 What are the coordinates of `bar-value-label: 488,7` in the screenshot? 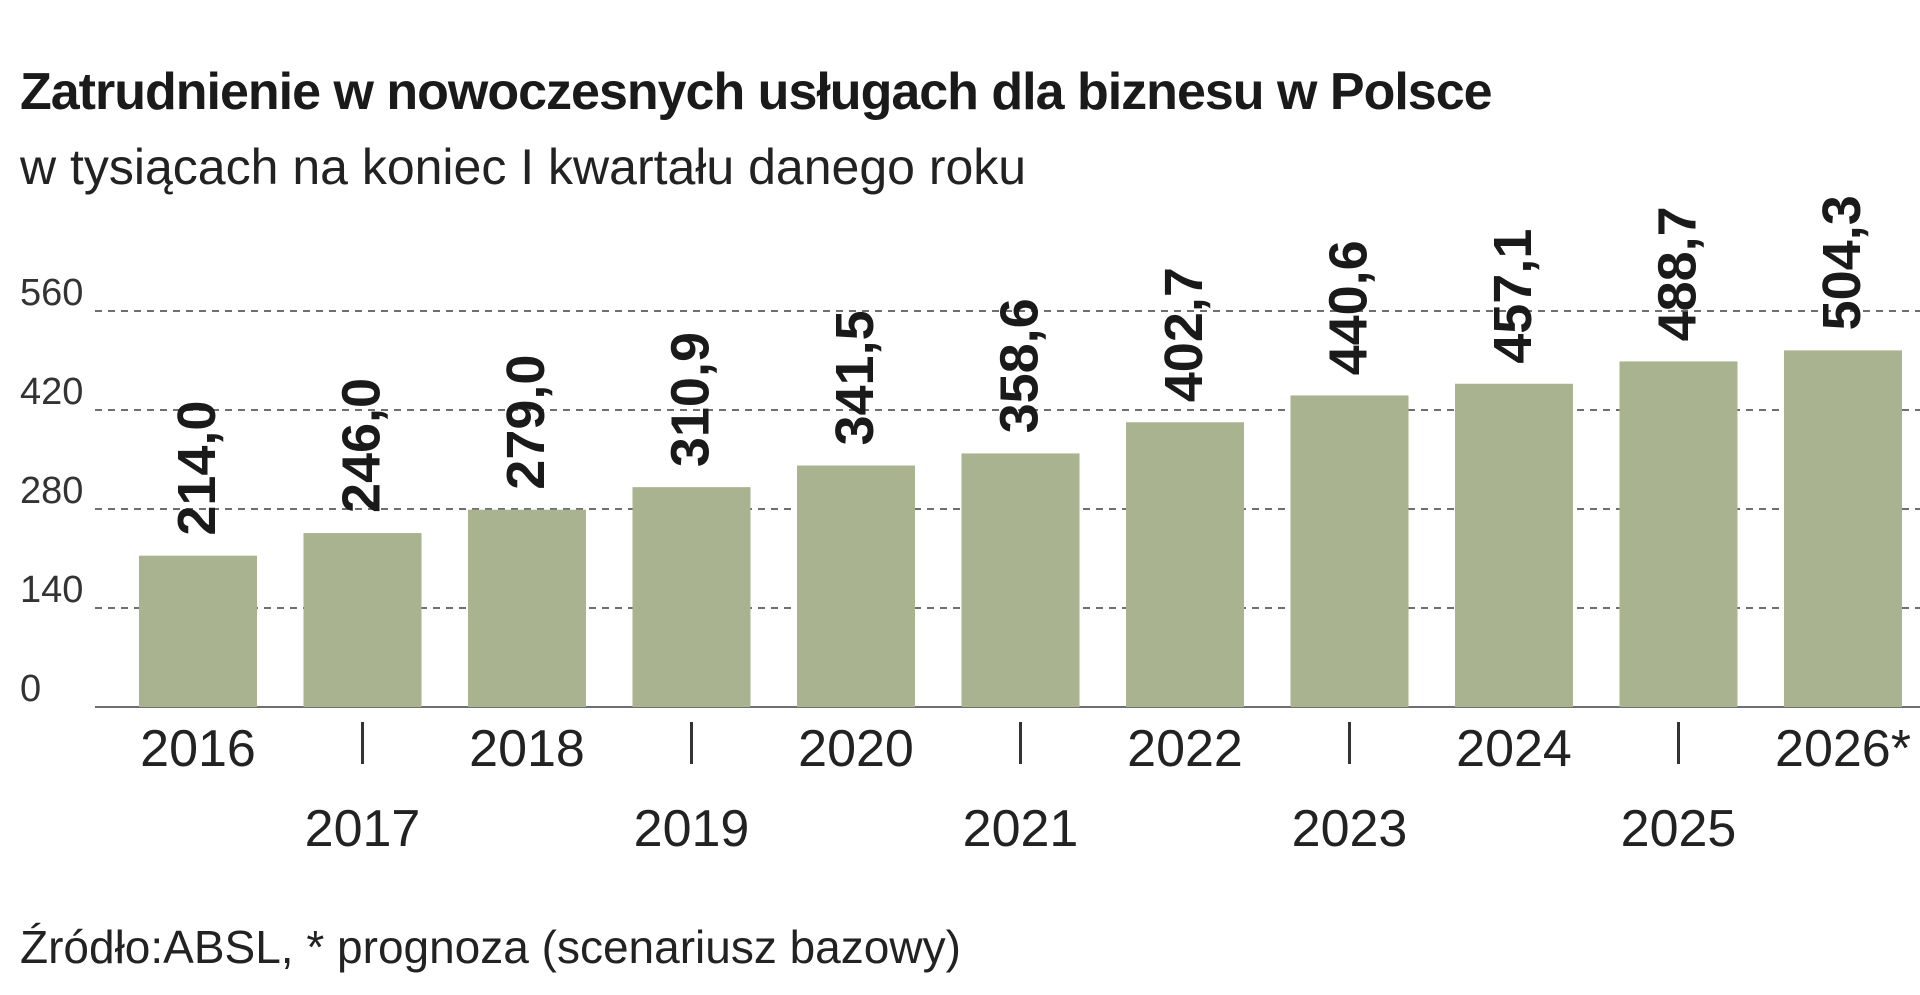 It's located at (1678, 273).